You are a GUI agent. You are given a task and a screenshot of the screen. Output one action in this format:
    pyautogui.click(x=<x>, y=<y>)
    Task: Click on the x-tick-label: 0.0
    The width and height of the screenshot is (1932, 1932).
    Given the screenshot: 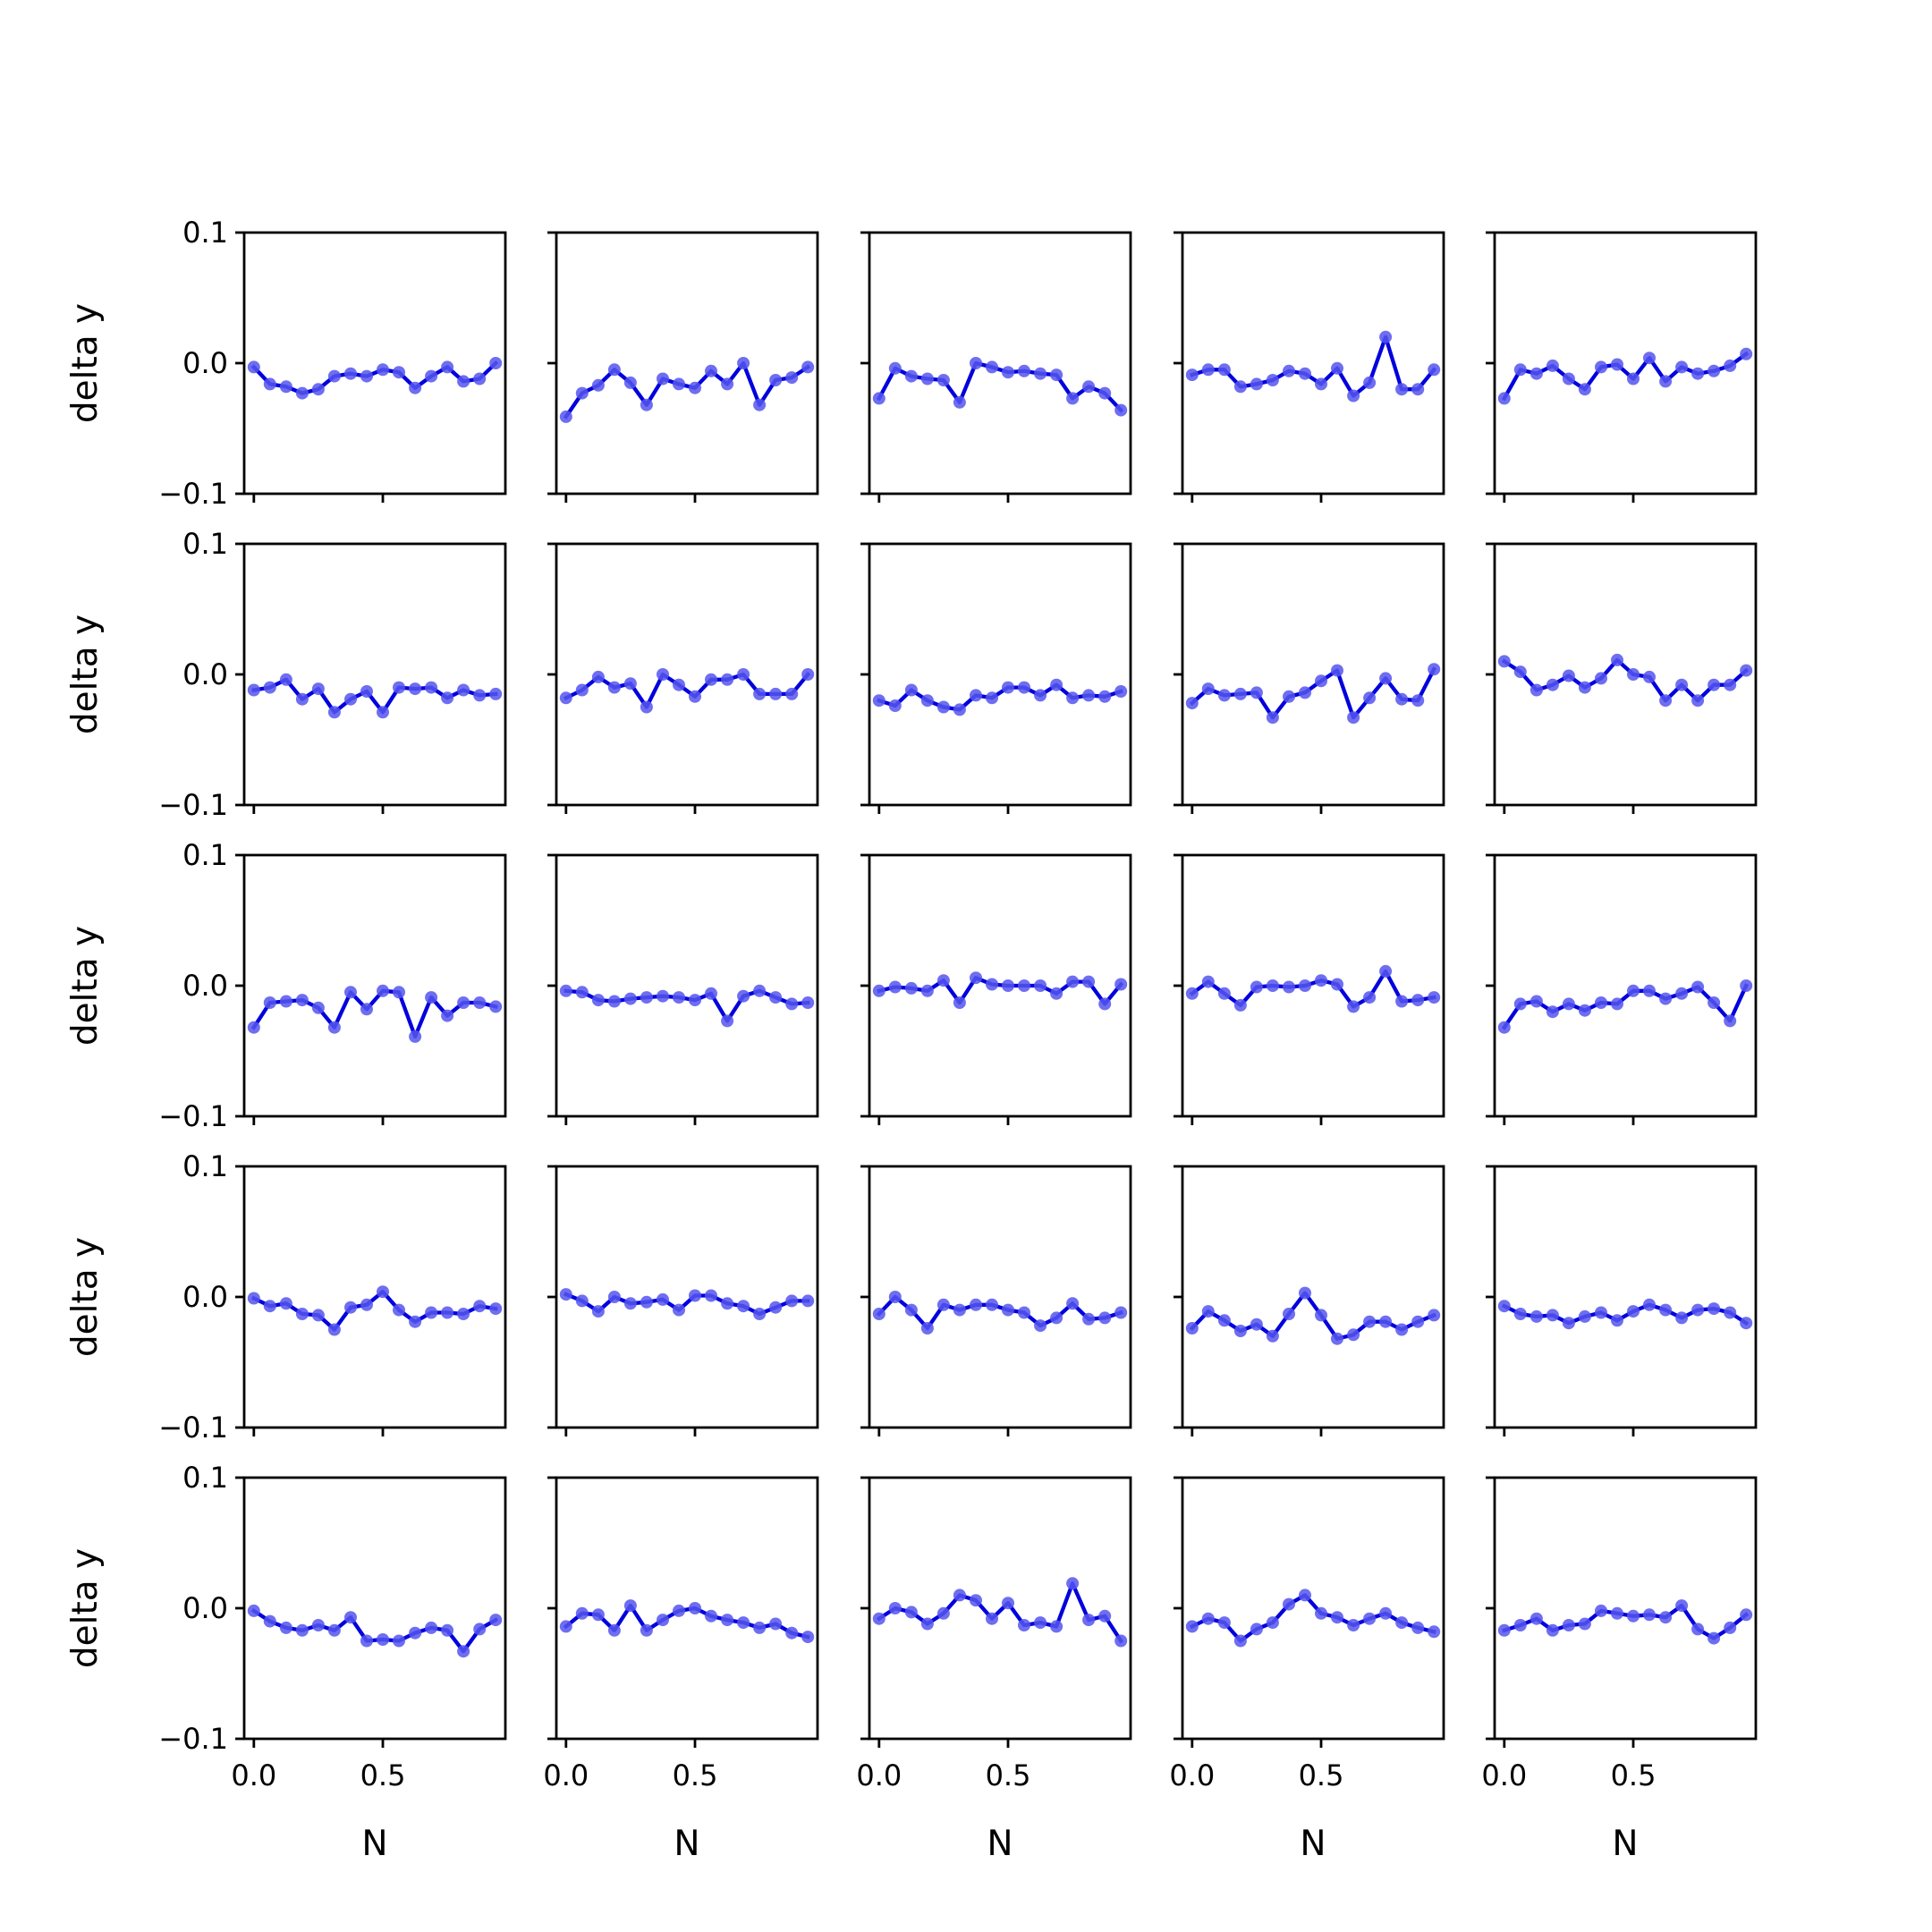 What is the action you would take?
    pyautogui.click(x=1504, y=1775)
    